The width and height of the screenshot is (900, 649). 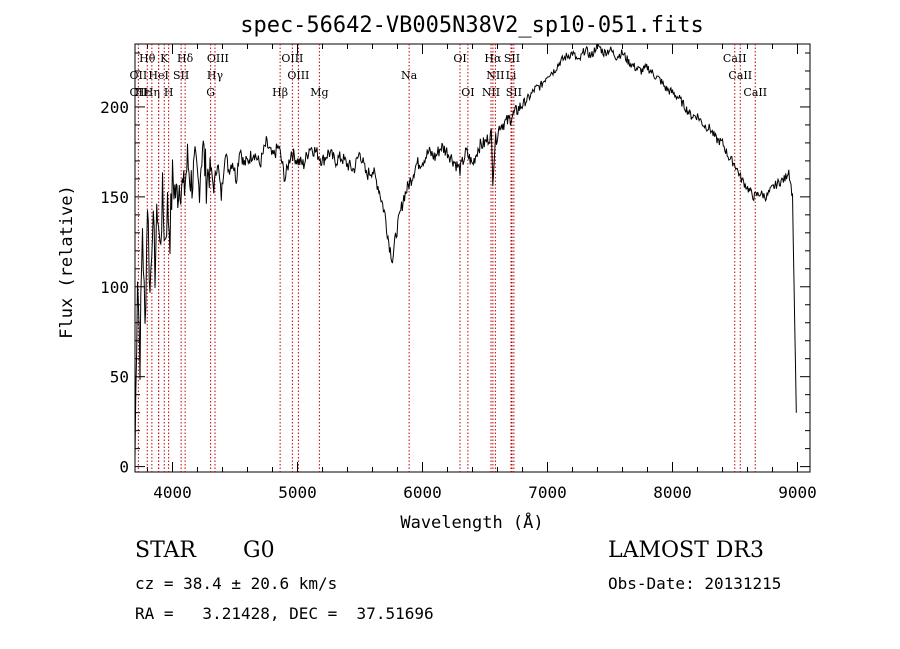 What do you see at coordinates (280, 92) in the screenshot?
I see `line-label: Hβ` at bounding box center [280, 92].